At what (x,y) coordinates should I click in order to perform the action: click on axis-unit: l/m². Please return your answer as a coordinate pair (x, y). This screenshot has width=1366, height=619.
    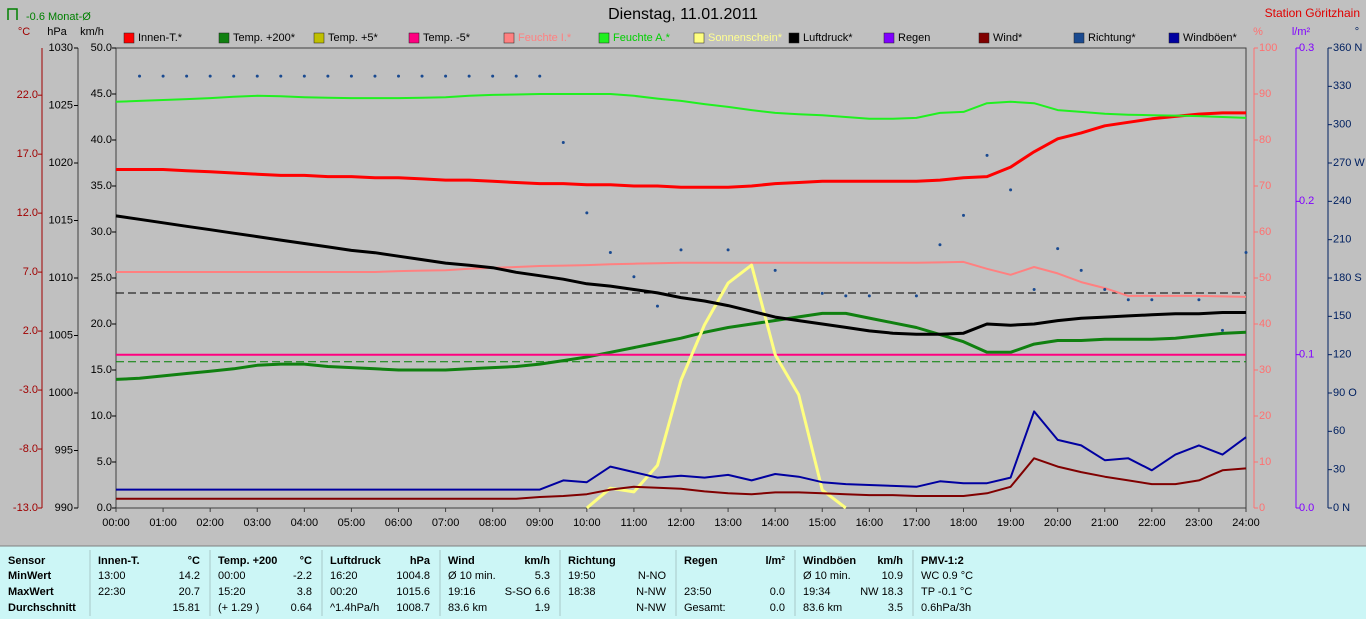
    Looking at the image, I should click on (1301, 32).